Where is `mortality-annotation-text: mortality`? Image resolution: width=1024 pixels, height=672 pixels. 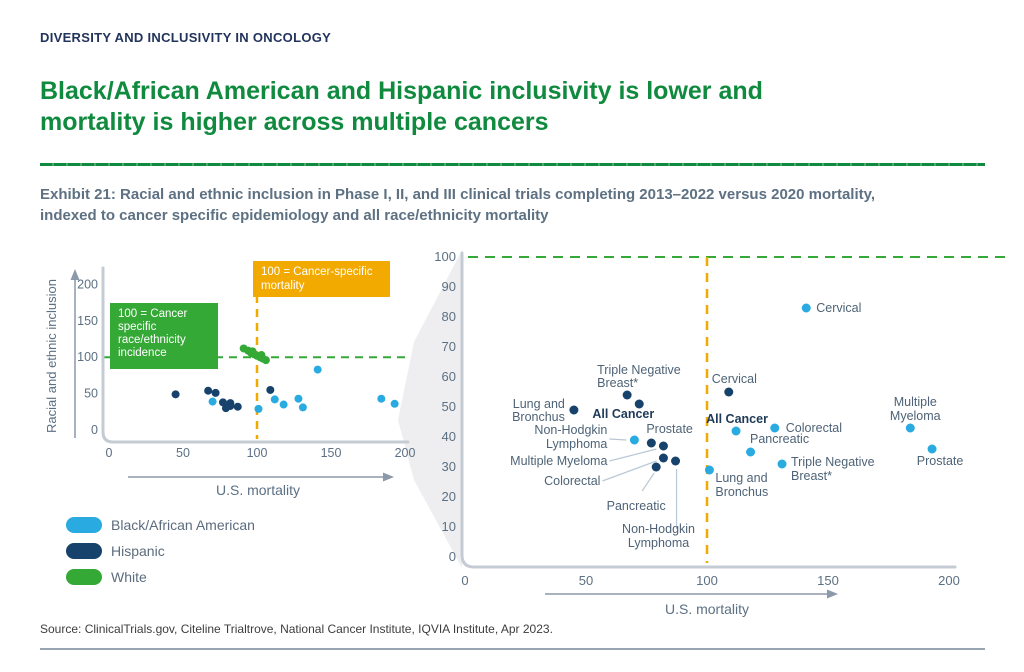 mortality-annotation-text: mortality is located at coordinates (283, 286).